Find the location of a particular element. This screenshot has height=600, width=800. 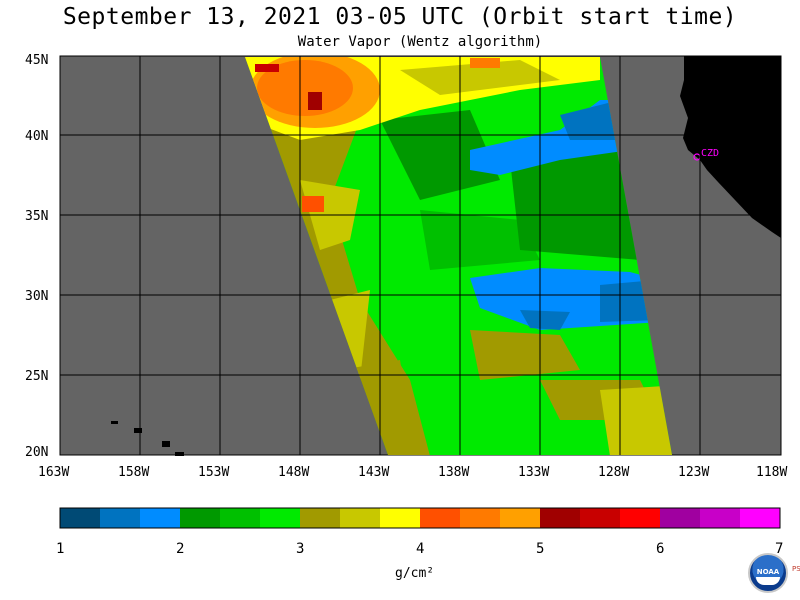

noaa-logo: NOAA is located at coordinates (768, 573).